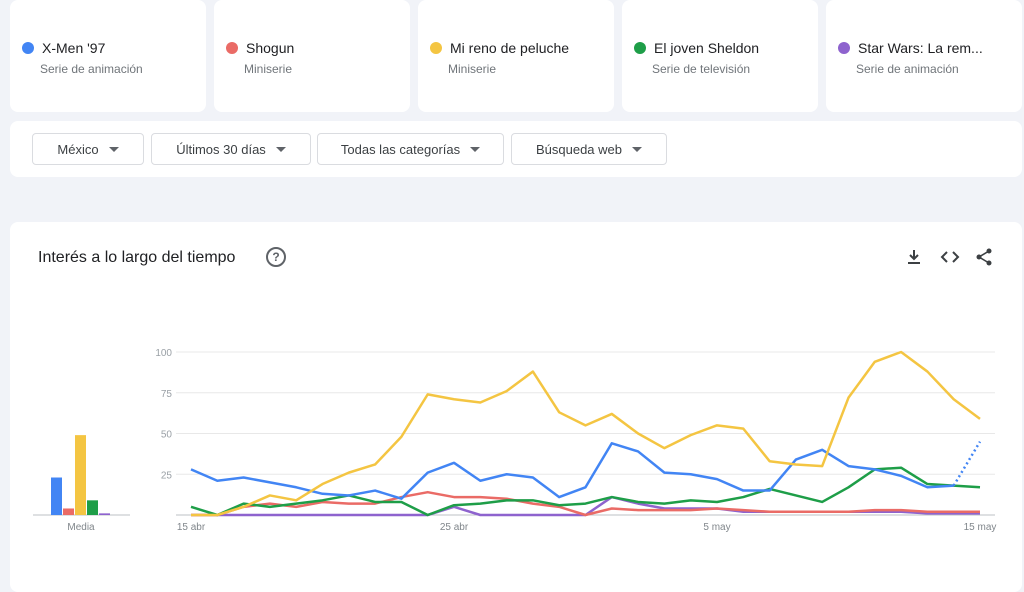  What do you see at coordinates (454, 527) in the screenshot?
I see `x-tick-label: 25 abr` at bounding box center [454, 527].